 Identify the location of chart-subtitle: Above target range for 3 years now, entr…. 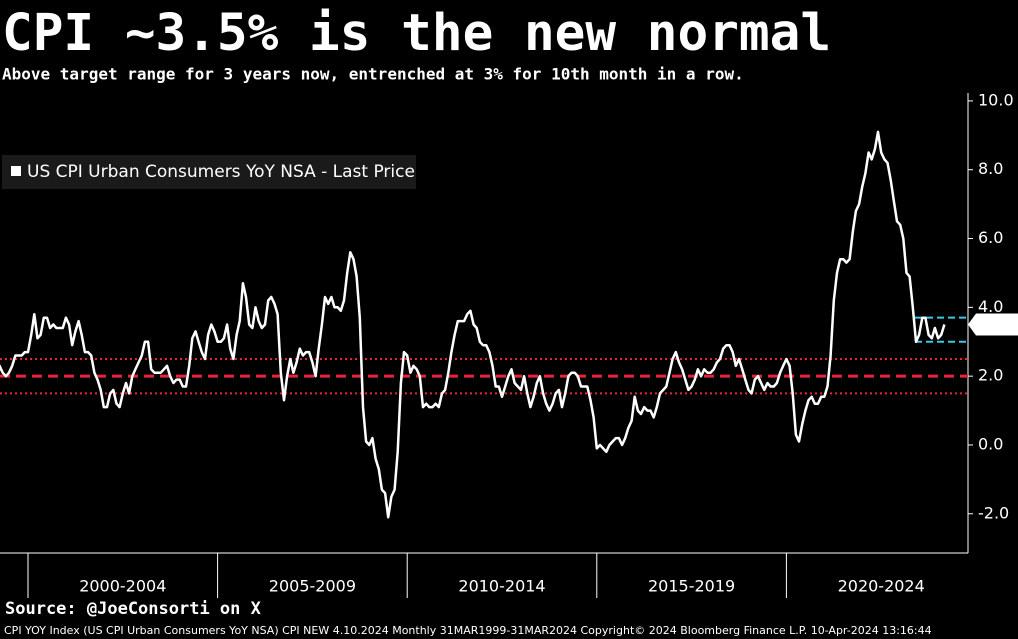
(373, 74).